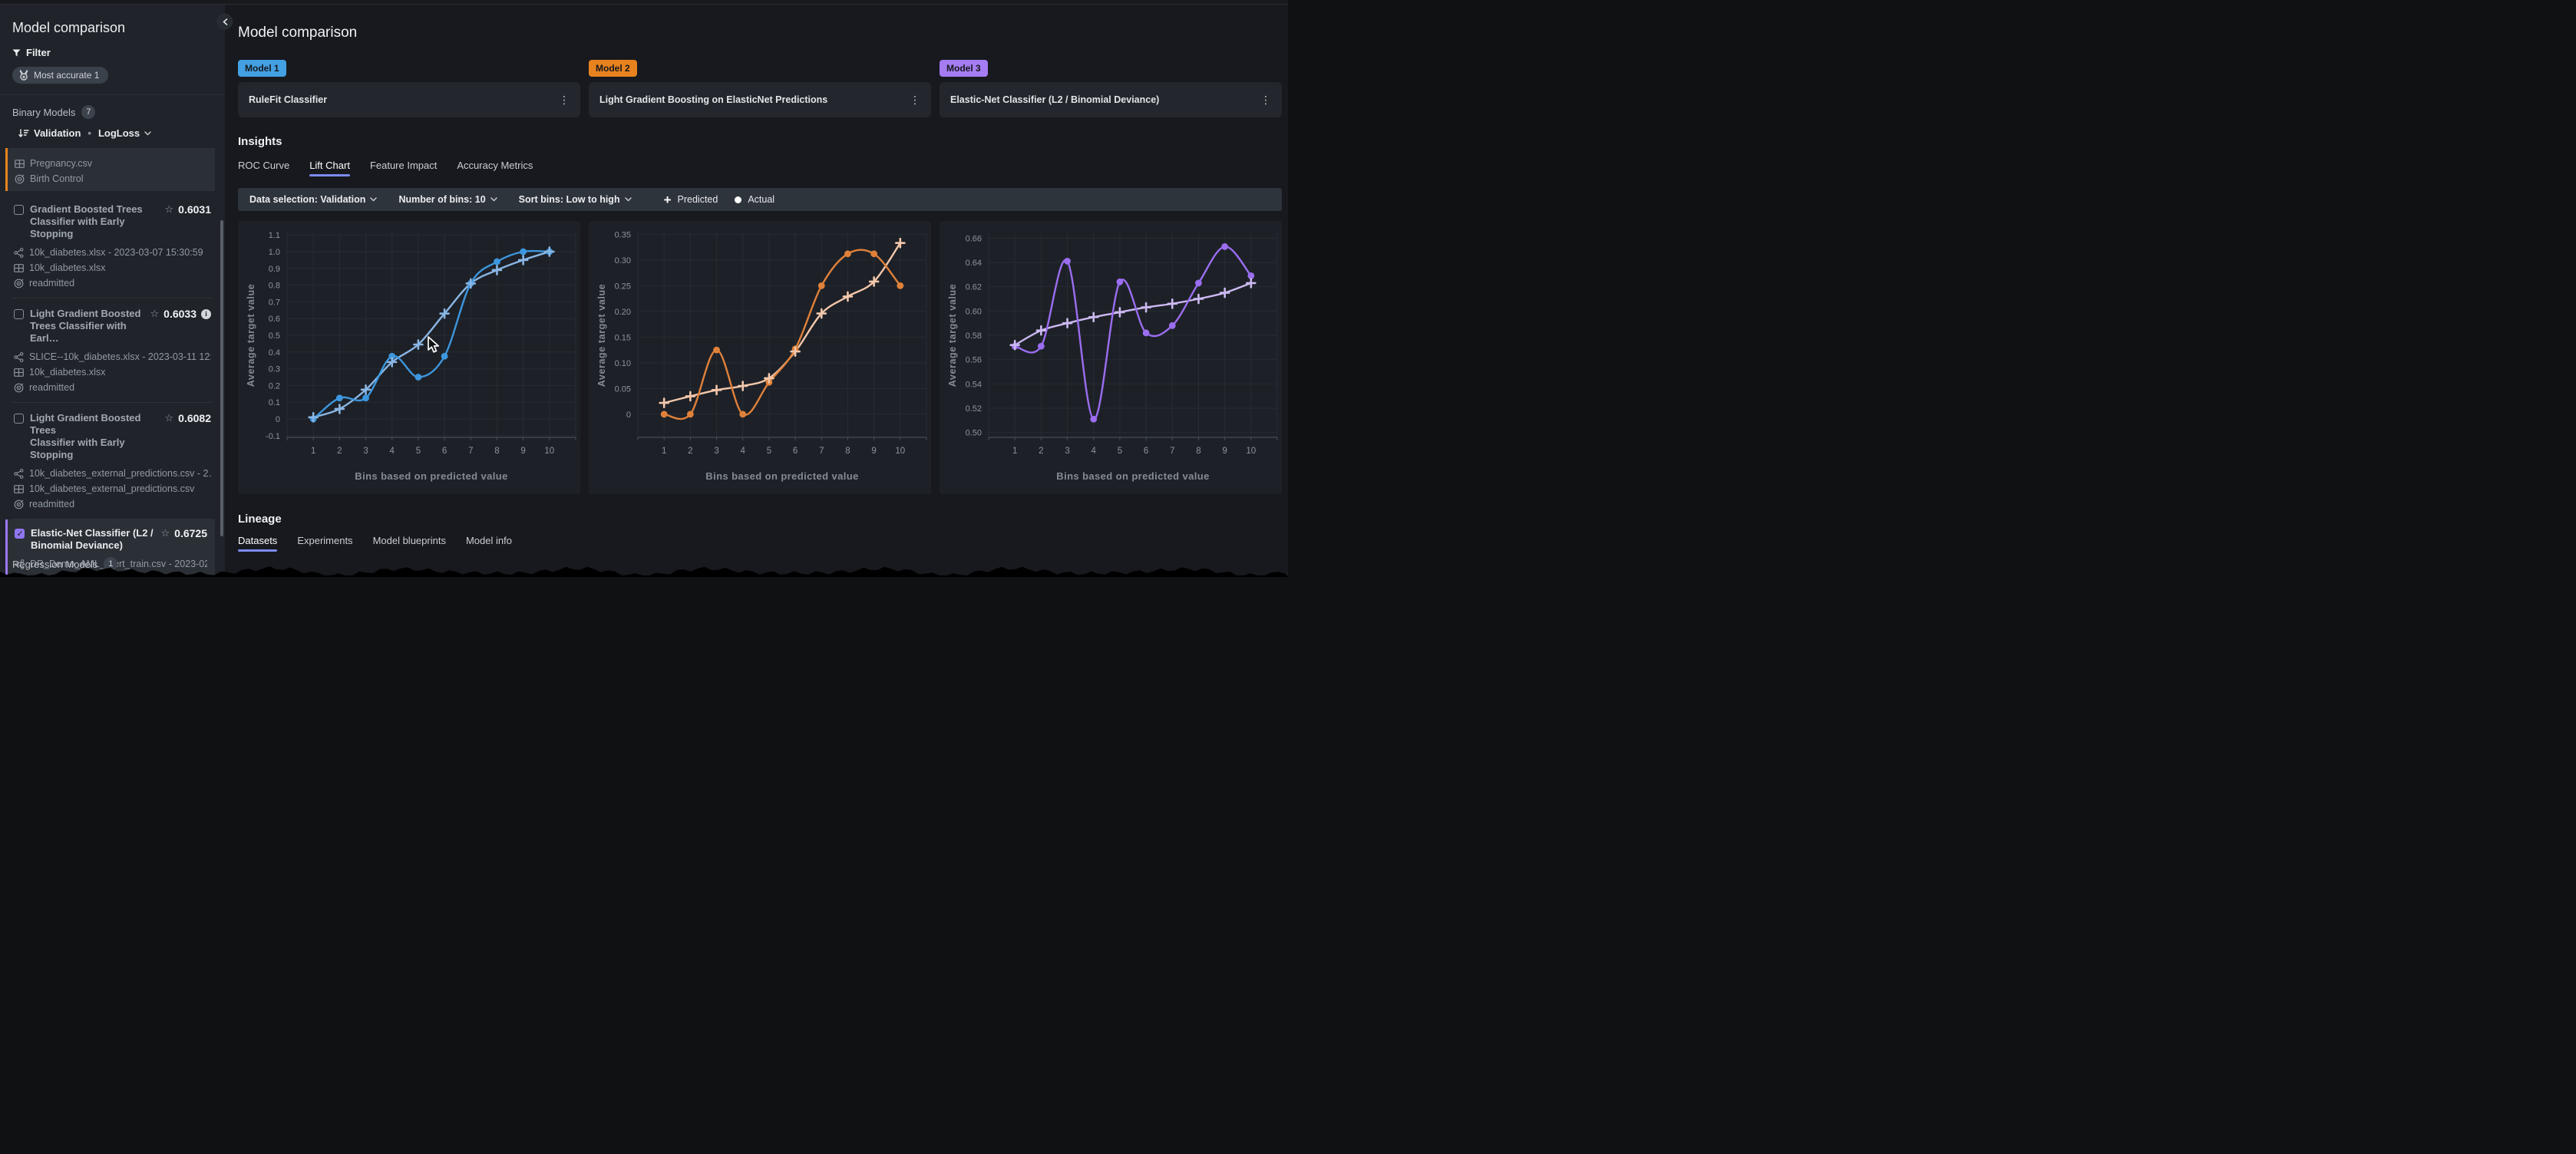  What do you see at coordinates (52, 283) in the screenshot?
I see `target-name: readmitted` at bounding box center [52, 283].